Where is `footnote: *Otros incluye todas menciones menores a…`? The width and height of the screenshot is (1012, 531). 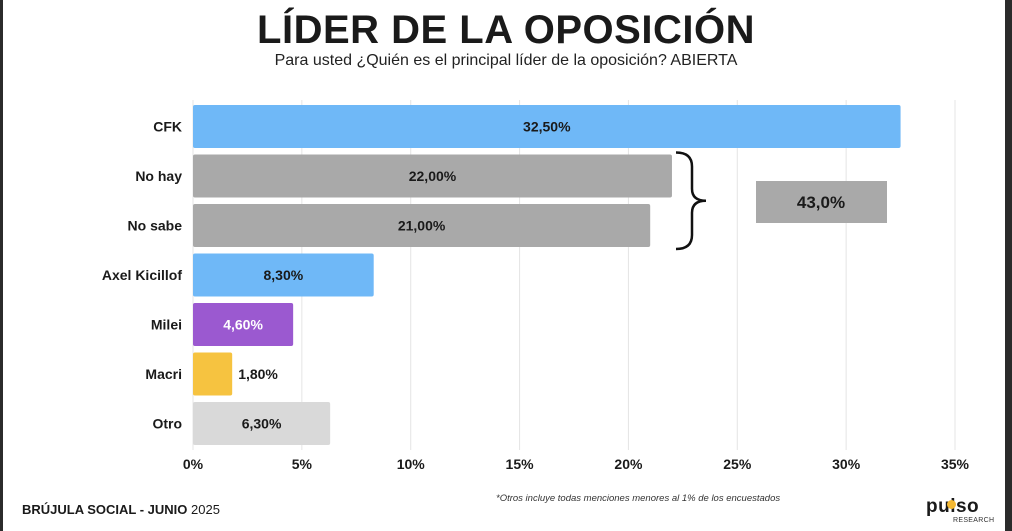 footnote: *Otros incluye todas menciones menores a… is located at coordinates (638, 498).